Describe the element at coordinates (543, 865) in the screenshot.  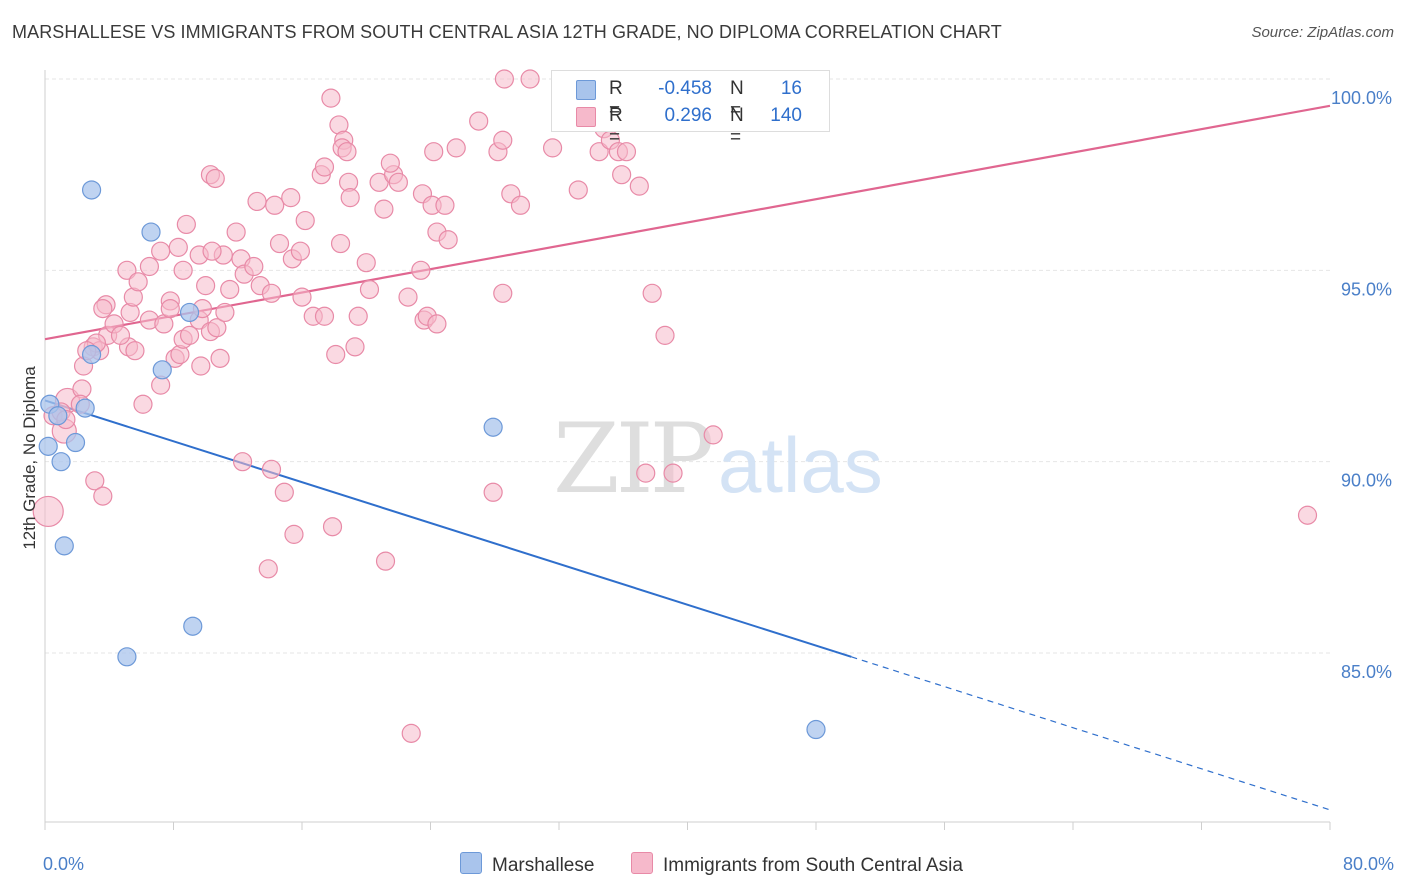
I see `legend-series-label: Marshallese` at that location.